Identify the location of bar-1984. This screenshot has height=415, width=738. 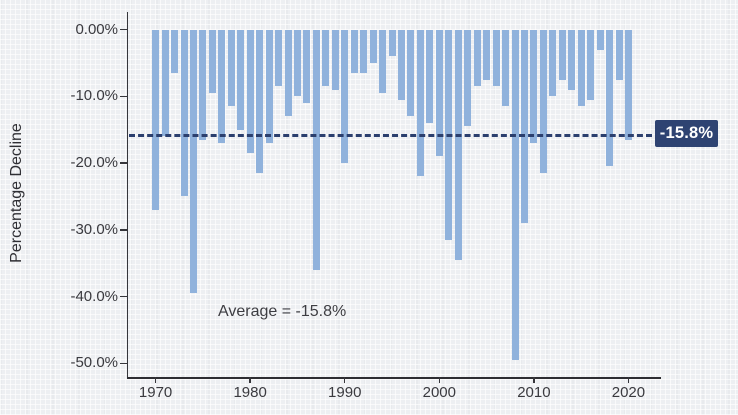
(288, 73).